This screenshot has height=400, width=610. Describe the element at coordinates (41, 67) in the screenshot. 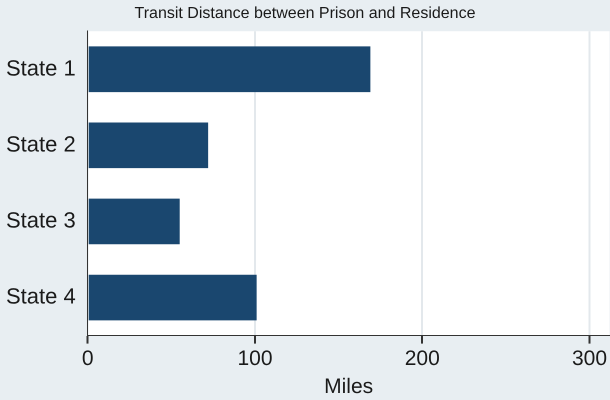

I see `y-tick-label: State 1` at that location.